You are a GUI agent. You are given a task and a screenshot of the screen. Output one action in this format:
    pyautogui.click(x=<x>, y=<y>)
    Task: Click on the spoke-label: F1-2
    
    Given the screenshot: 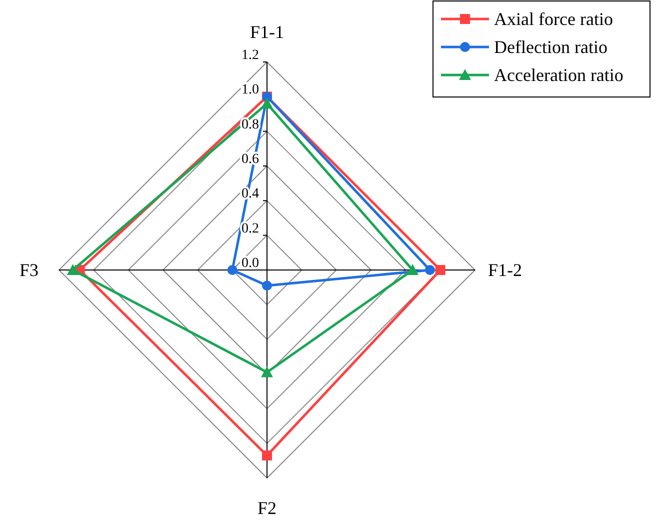 What is the action you would take?
    pyautogui.click(x=505, y=270)
    